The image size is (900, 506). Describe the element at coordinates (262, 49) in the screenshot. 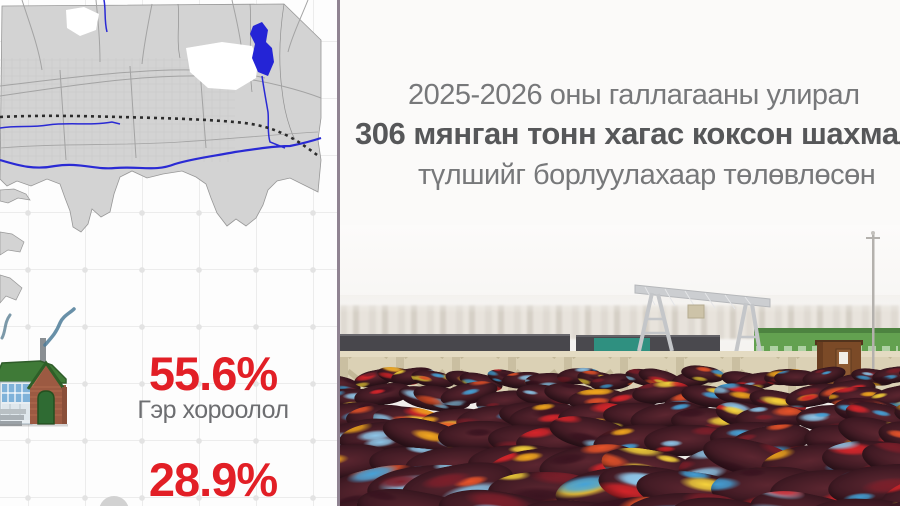

I see `lake` at that location.